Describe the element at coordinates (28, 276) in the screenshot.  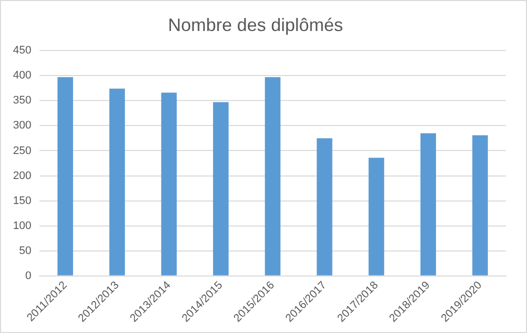
I see `y-tick-label: 0` at that location.